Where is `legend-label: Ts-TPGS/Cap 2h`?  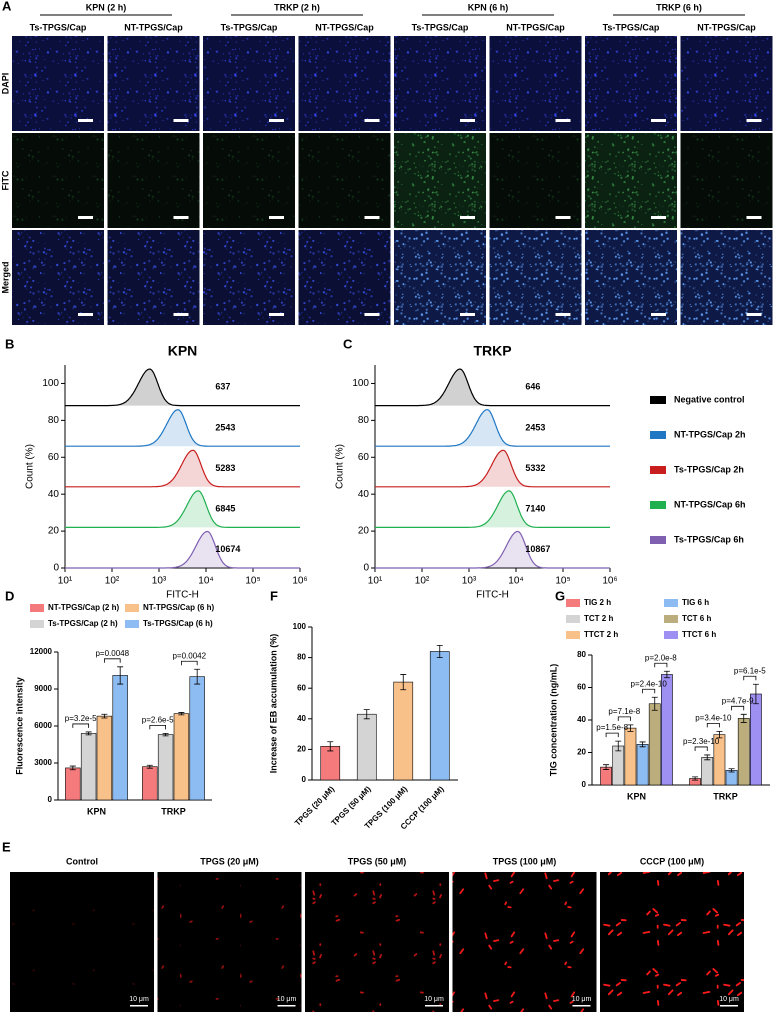
legend-label: Ts-TPGS/Cap 2h is located at coordinates (709, 469).